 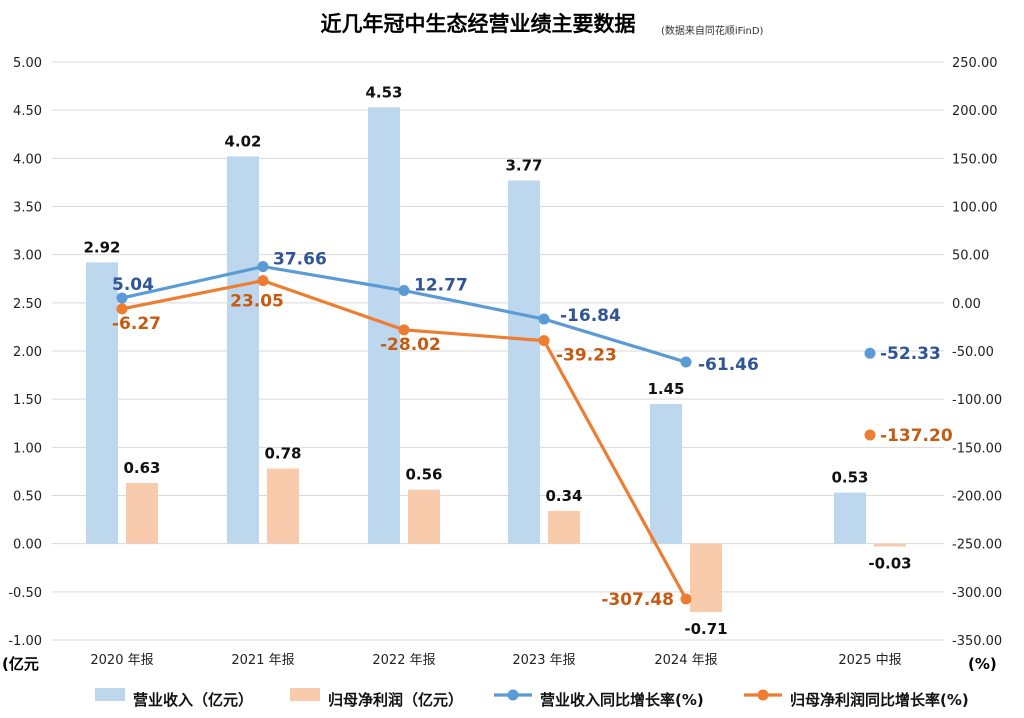 I want to click on revenue-bar-label: 4.02, so click(x=242, y=141).